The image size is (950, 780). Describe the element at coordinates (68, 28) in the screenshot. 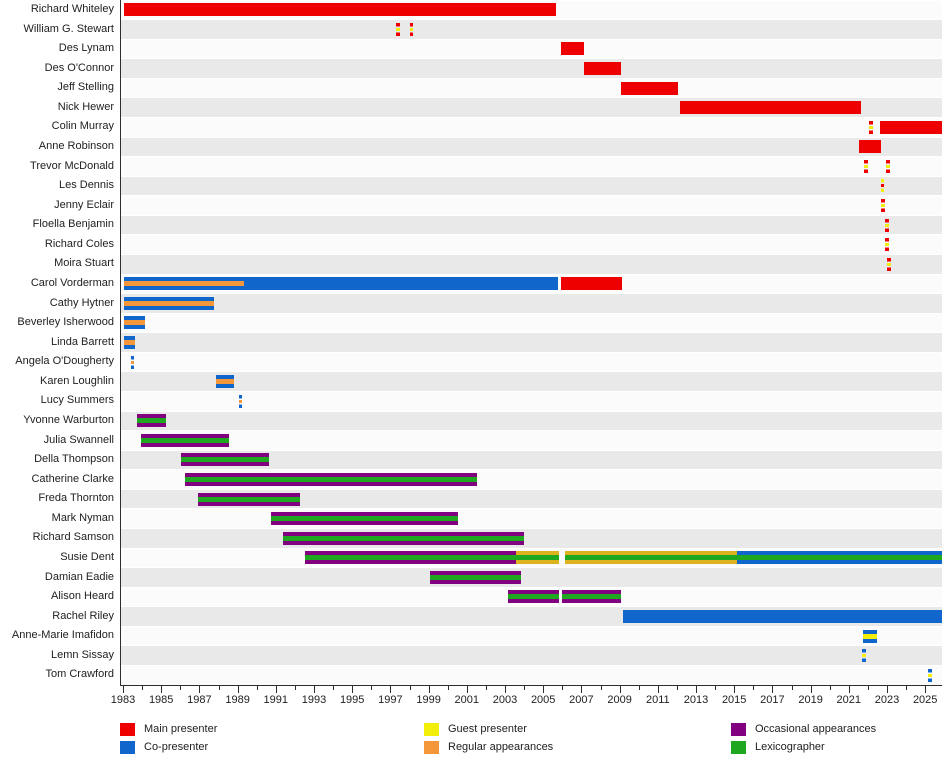

I see `row-label: William G. Stewart` at that location.